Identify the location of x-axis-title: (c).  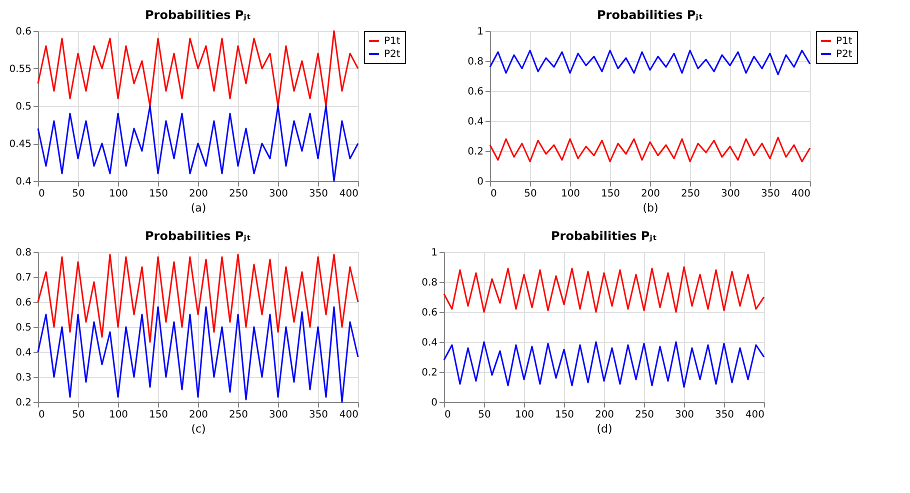
(198, 429).